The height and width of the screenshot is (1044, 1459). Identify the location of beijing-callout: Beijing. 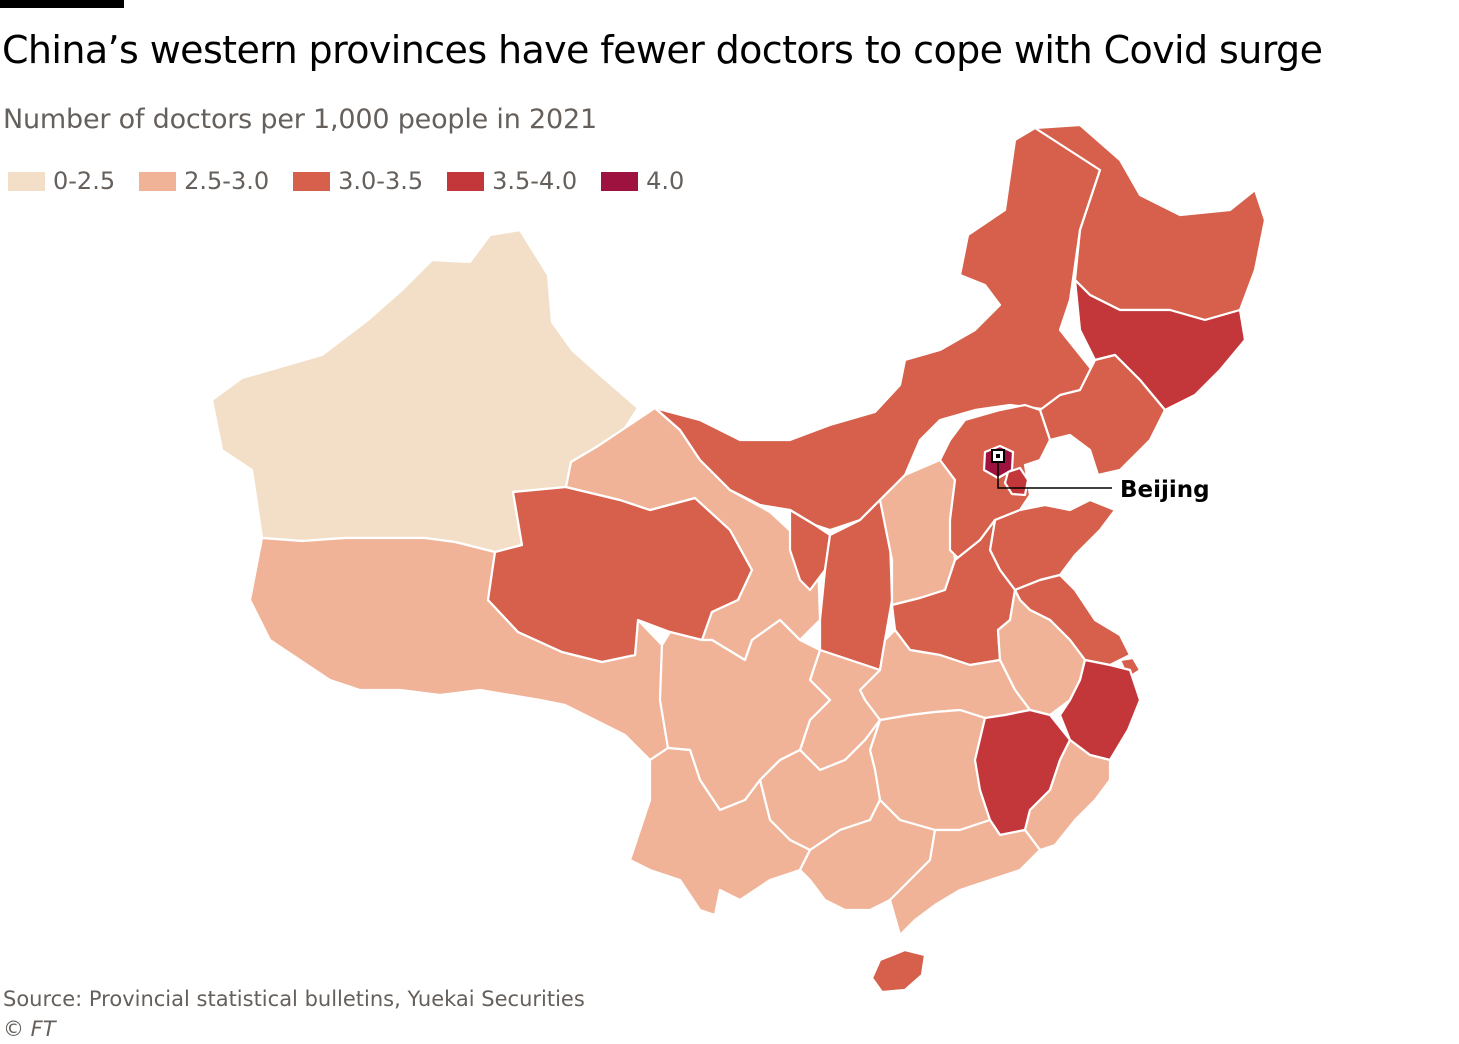
(1100, 476).